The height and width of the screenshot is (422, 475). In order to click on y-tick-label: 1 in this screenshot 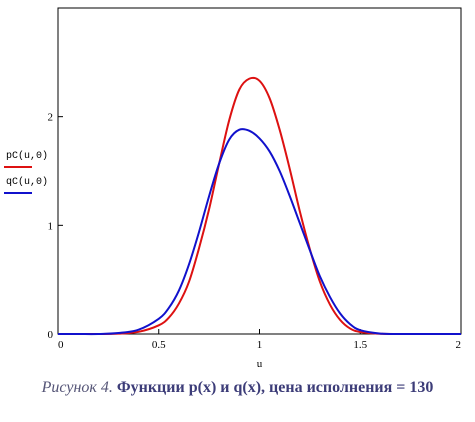, I will do `click(51, 226)`.